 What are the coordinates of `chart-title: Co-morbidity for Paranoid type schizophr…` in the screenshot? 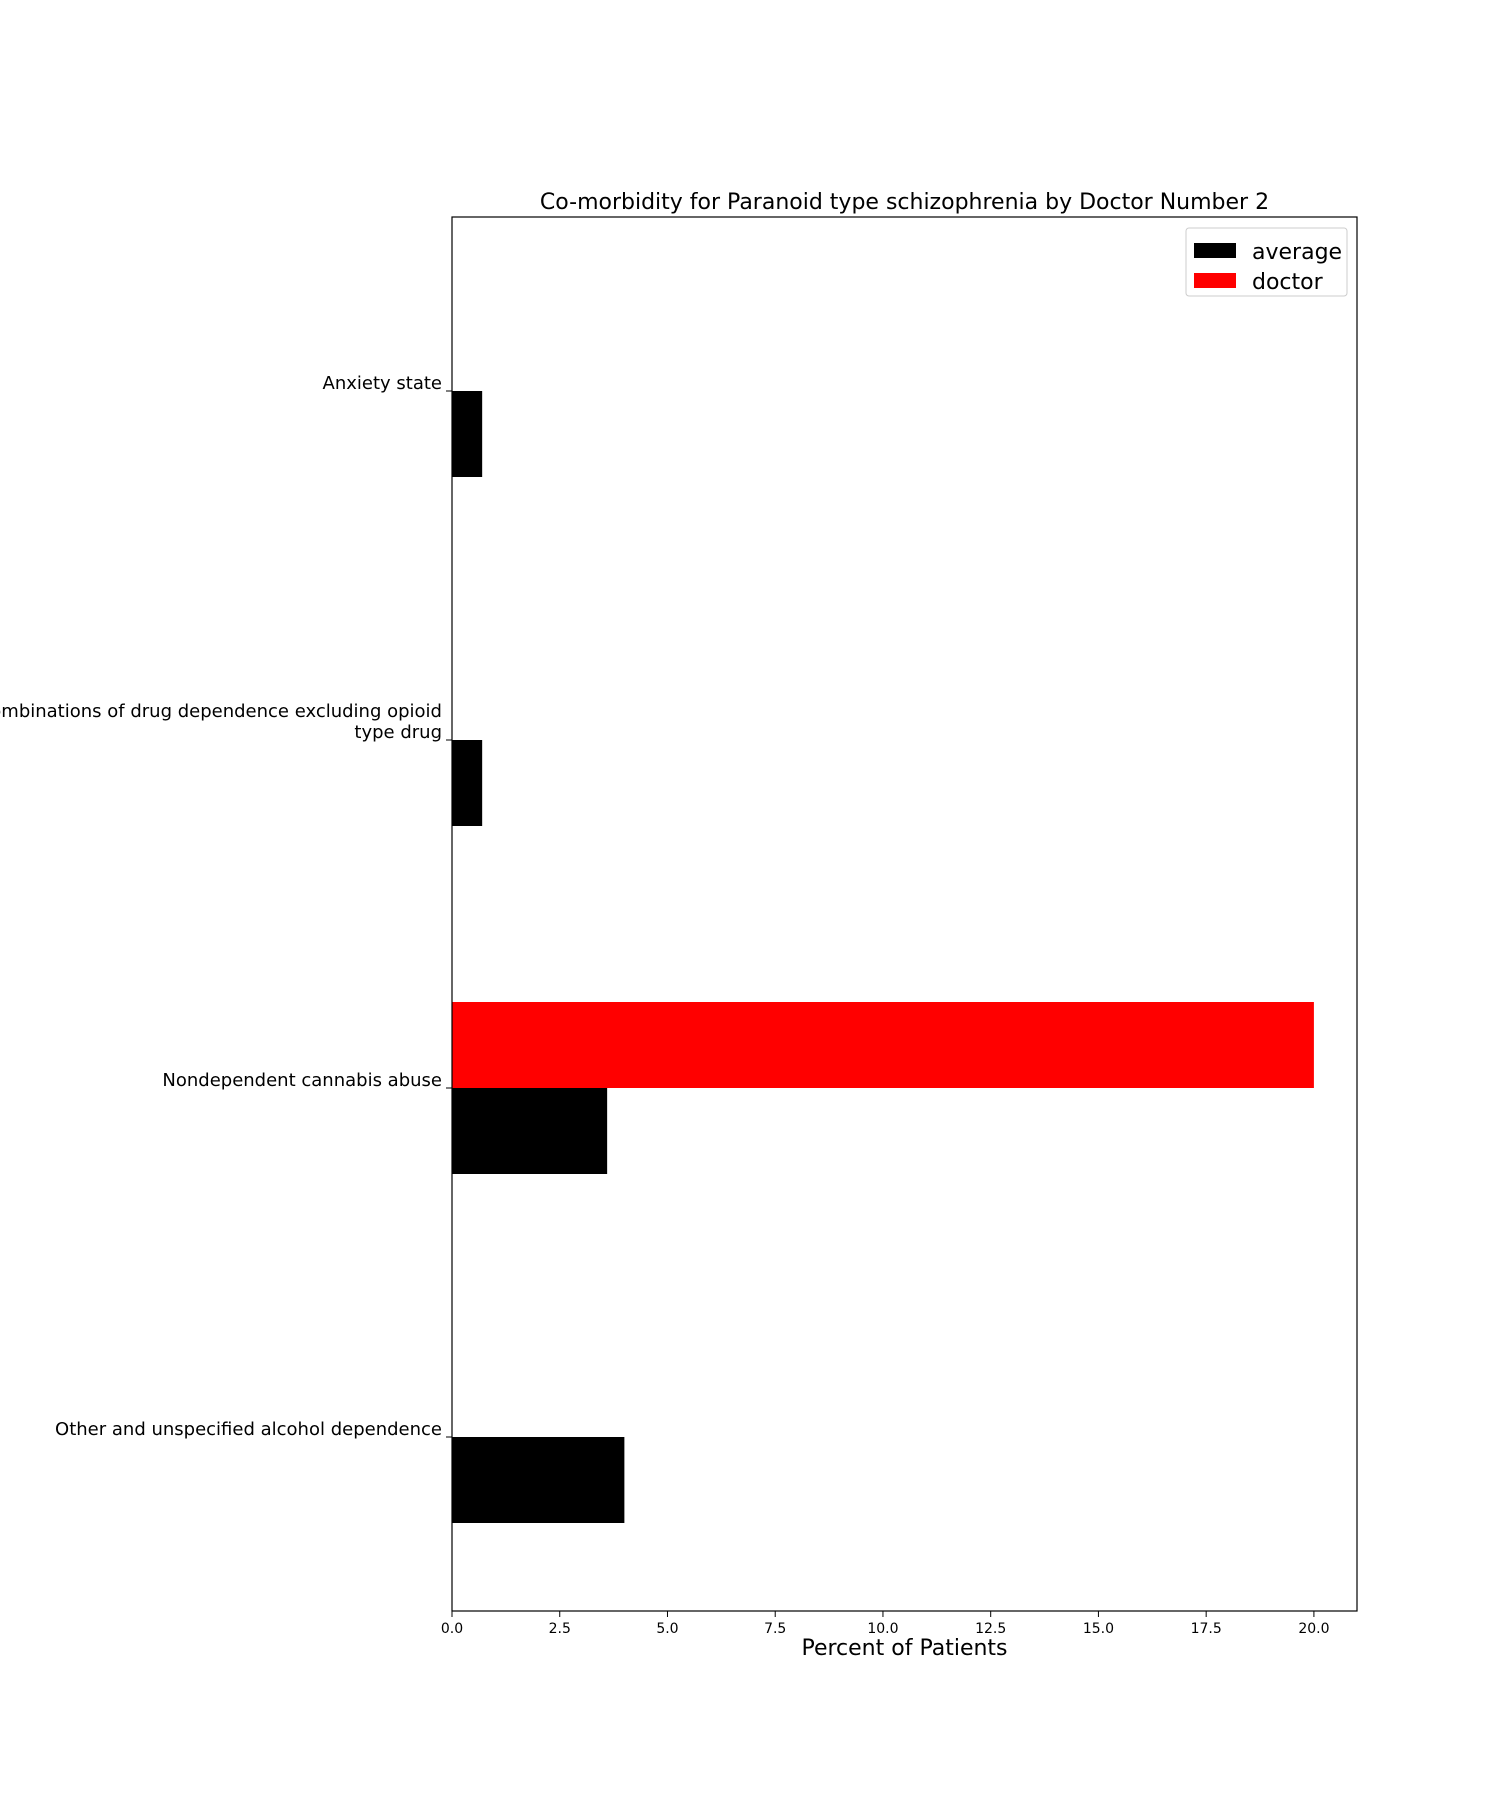 It's located at (904, 202).